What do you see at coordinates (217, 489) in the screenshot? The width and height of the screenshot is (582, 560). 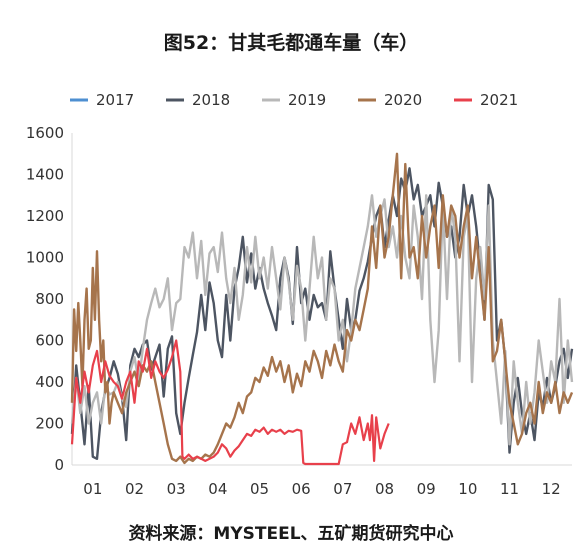 I see `x-tick-label: 04` at bounding box center [217, 489].